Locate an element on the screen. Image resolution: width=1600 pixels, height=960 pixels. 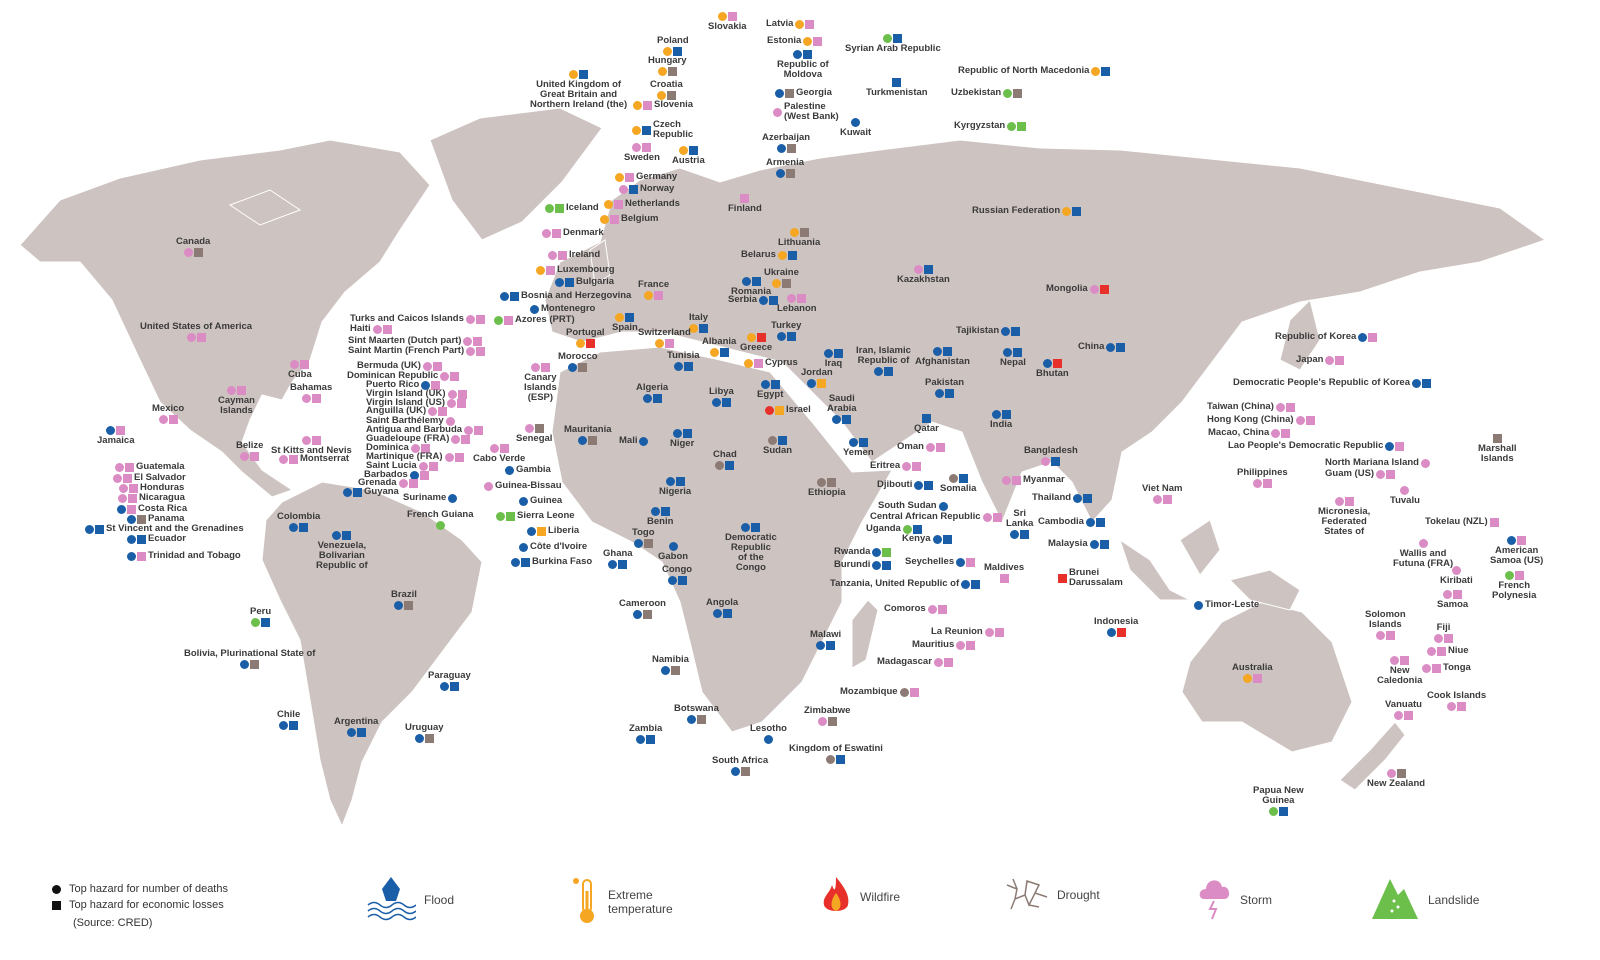
country-label-canary-islands-esp: Canary Islands (ESP) is located at coordinates (540, 383).